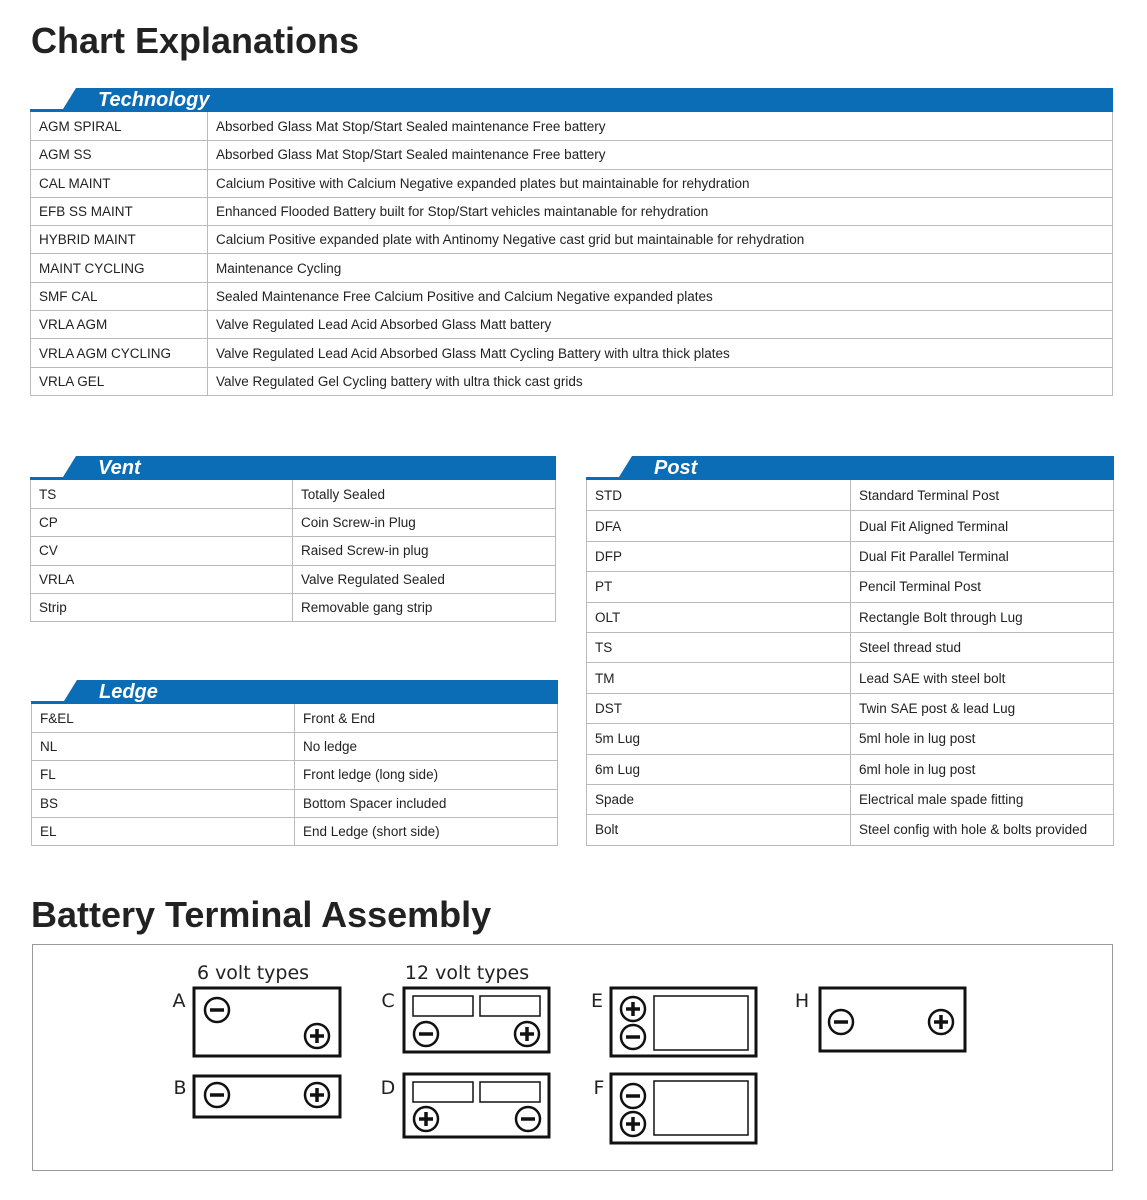 This screenshot has height=1200, width=1147. I want to click on code-cell: PT, so click(719, 587).